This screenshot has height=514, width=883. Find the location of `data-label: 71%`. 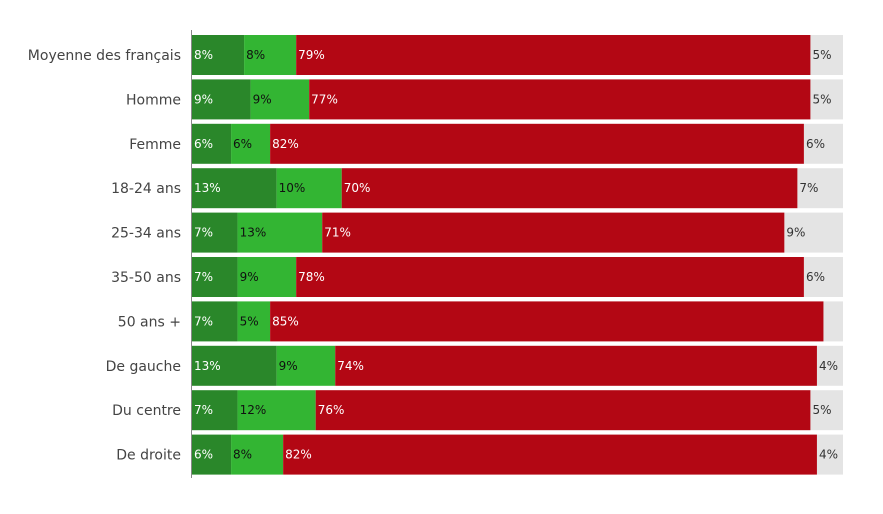

data-label: 71% is located at coordinates (337, 233).